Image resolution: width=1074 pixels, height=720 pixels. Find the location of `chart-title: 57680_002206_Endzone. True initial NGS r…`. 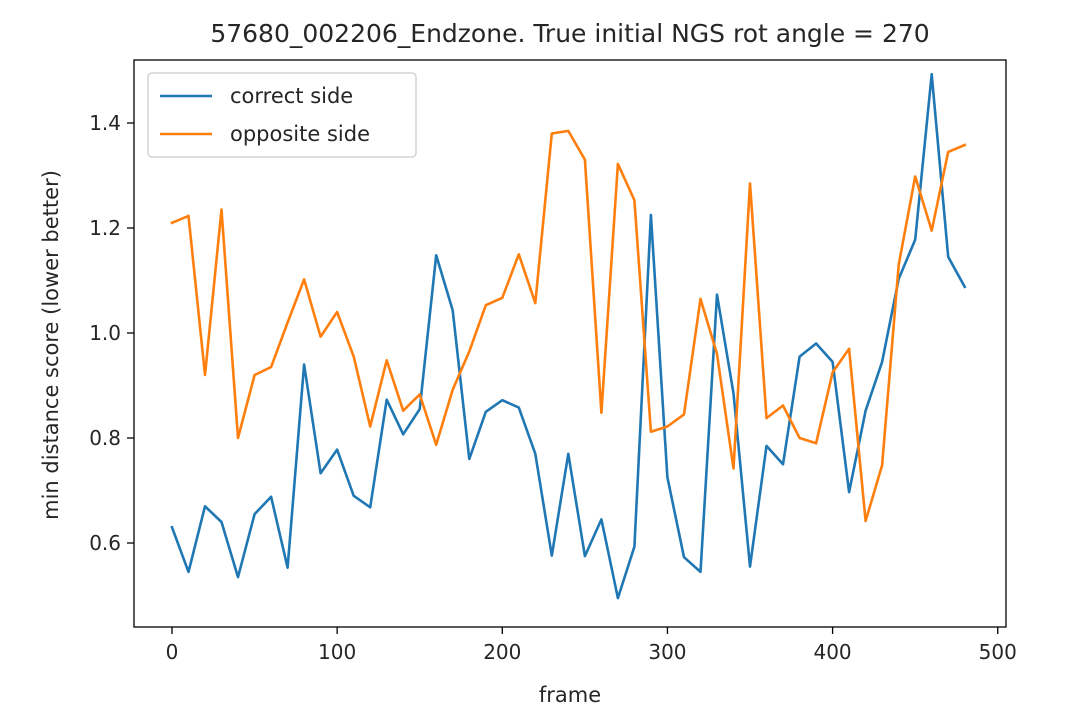

chart-title: 57680_002206_Endzone. True initial NGS r… is located at coordinates (569, 33).